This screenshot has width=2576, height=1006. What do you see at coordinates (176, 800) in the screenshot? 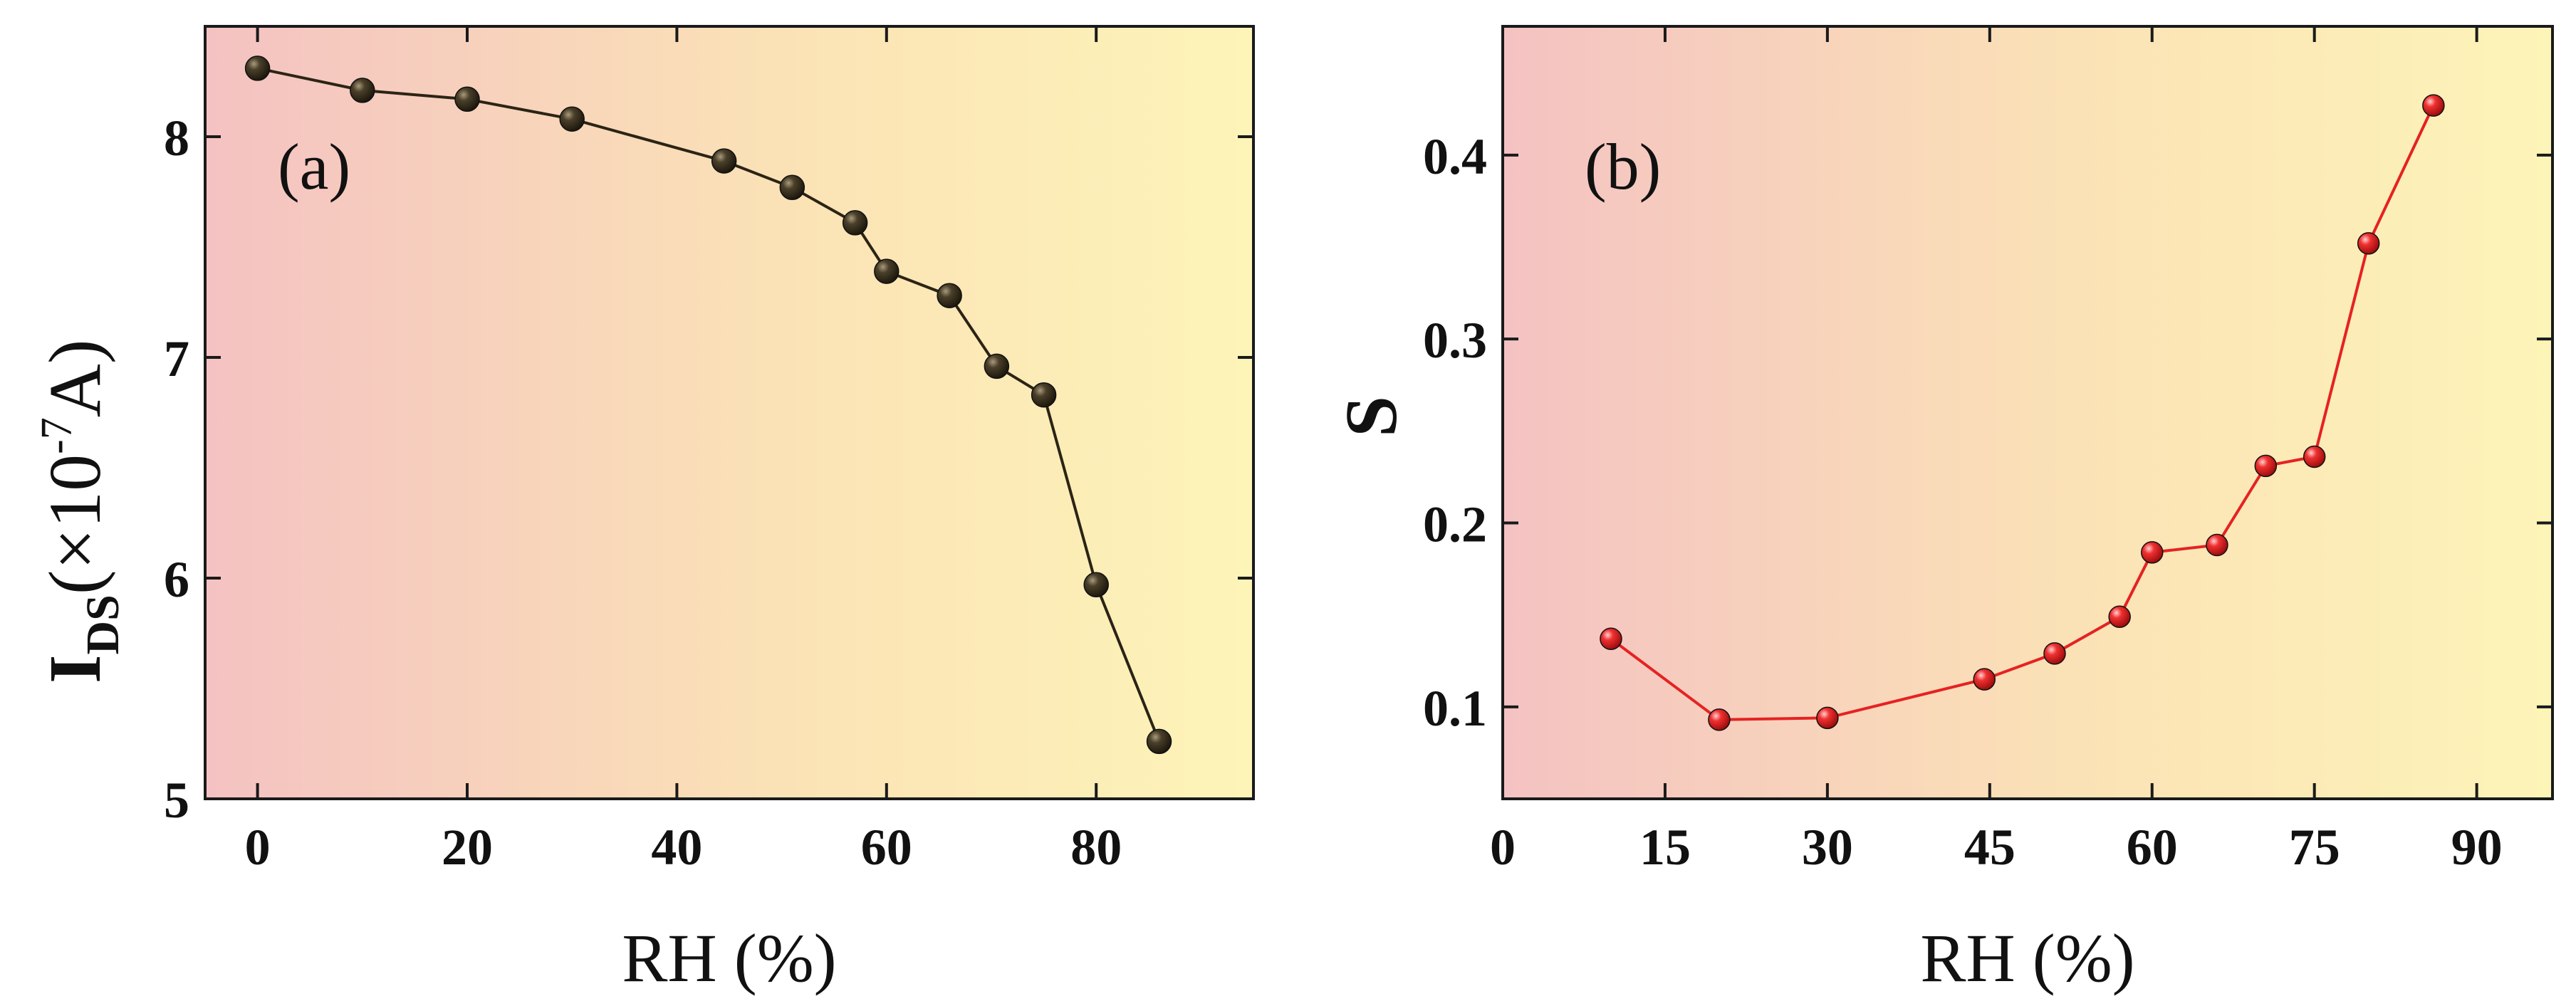
I see `y-tick-label-a-0: 5` at bounding box center [176, 800].